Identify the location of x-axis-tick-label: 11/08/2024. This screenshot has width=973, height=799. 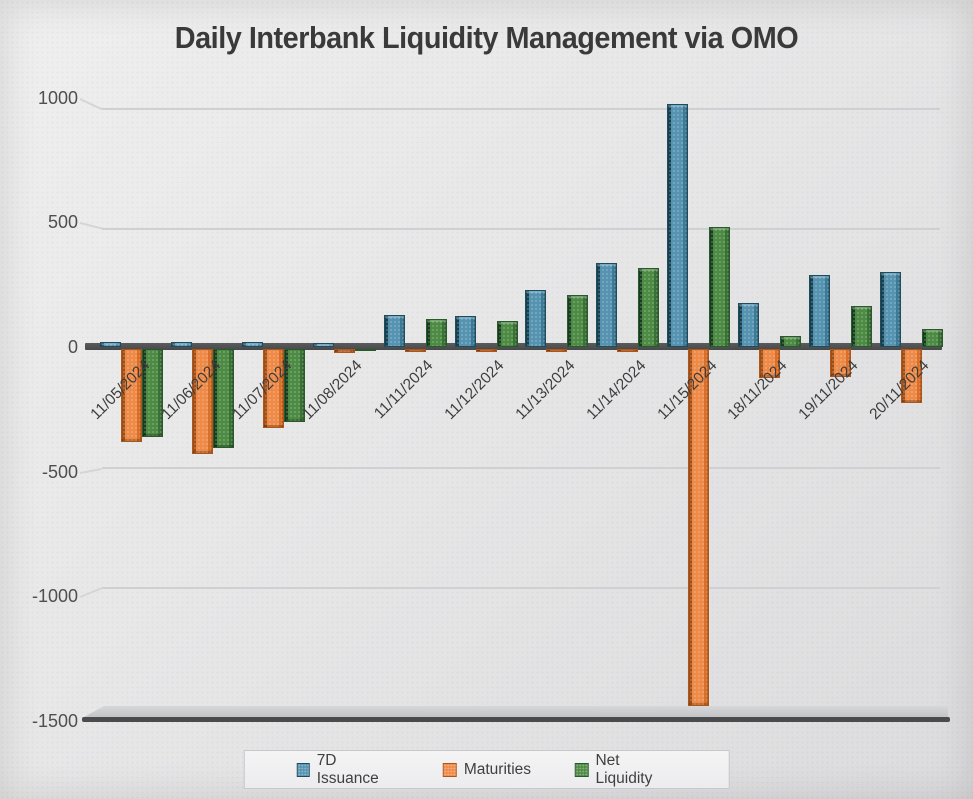
(332, 390).